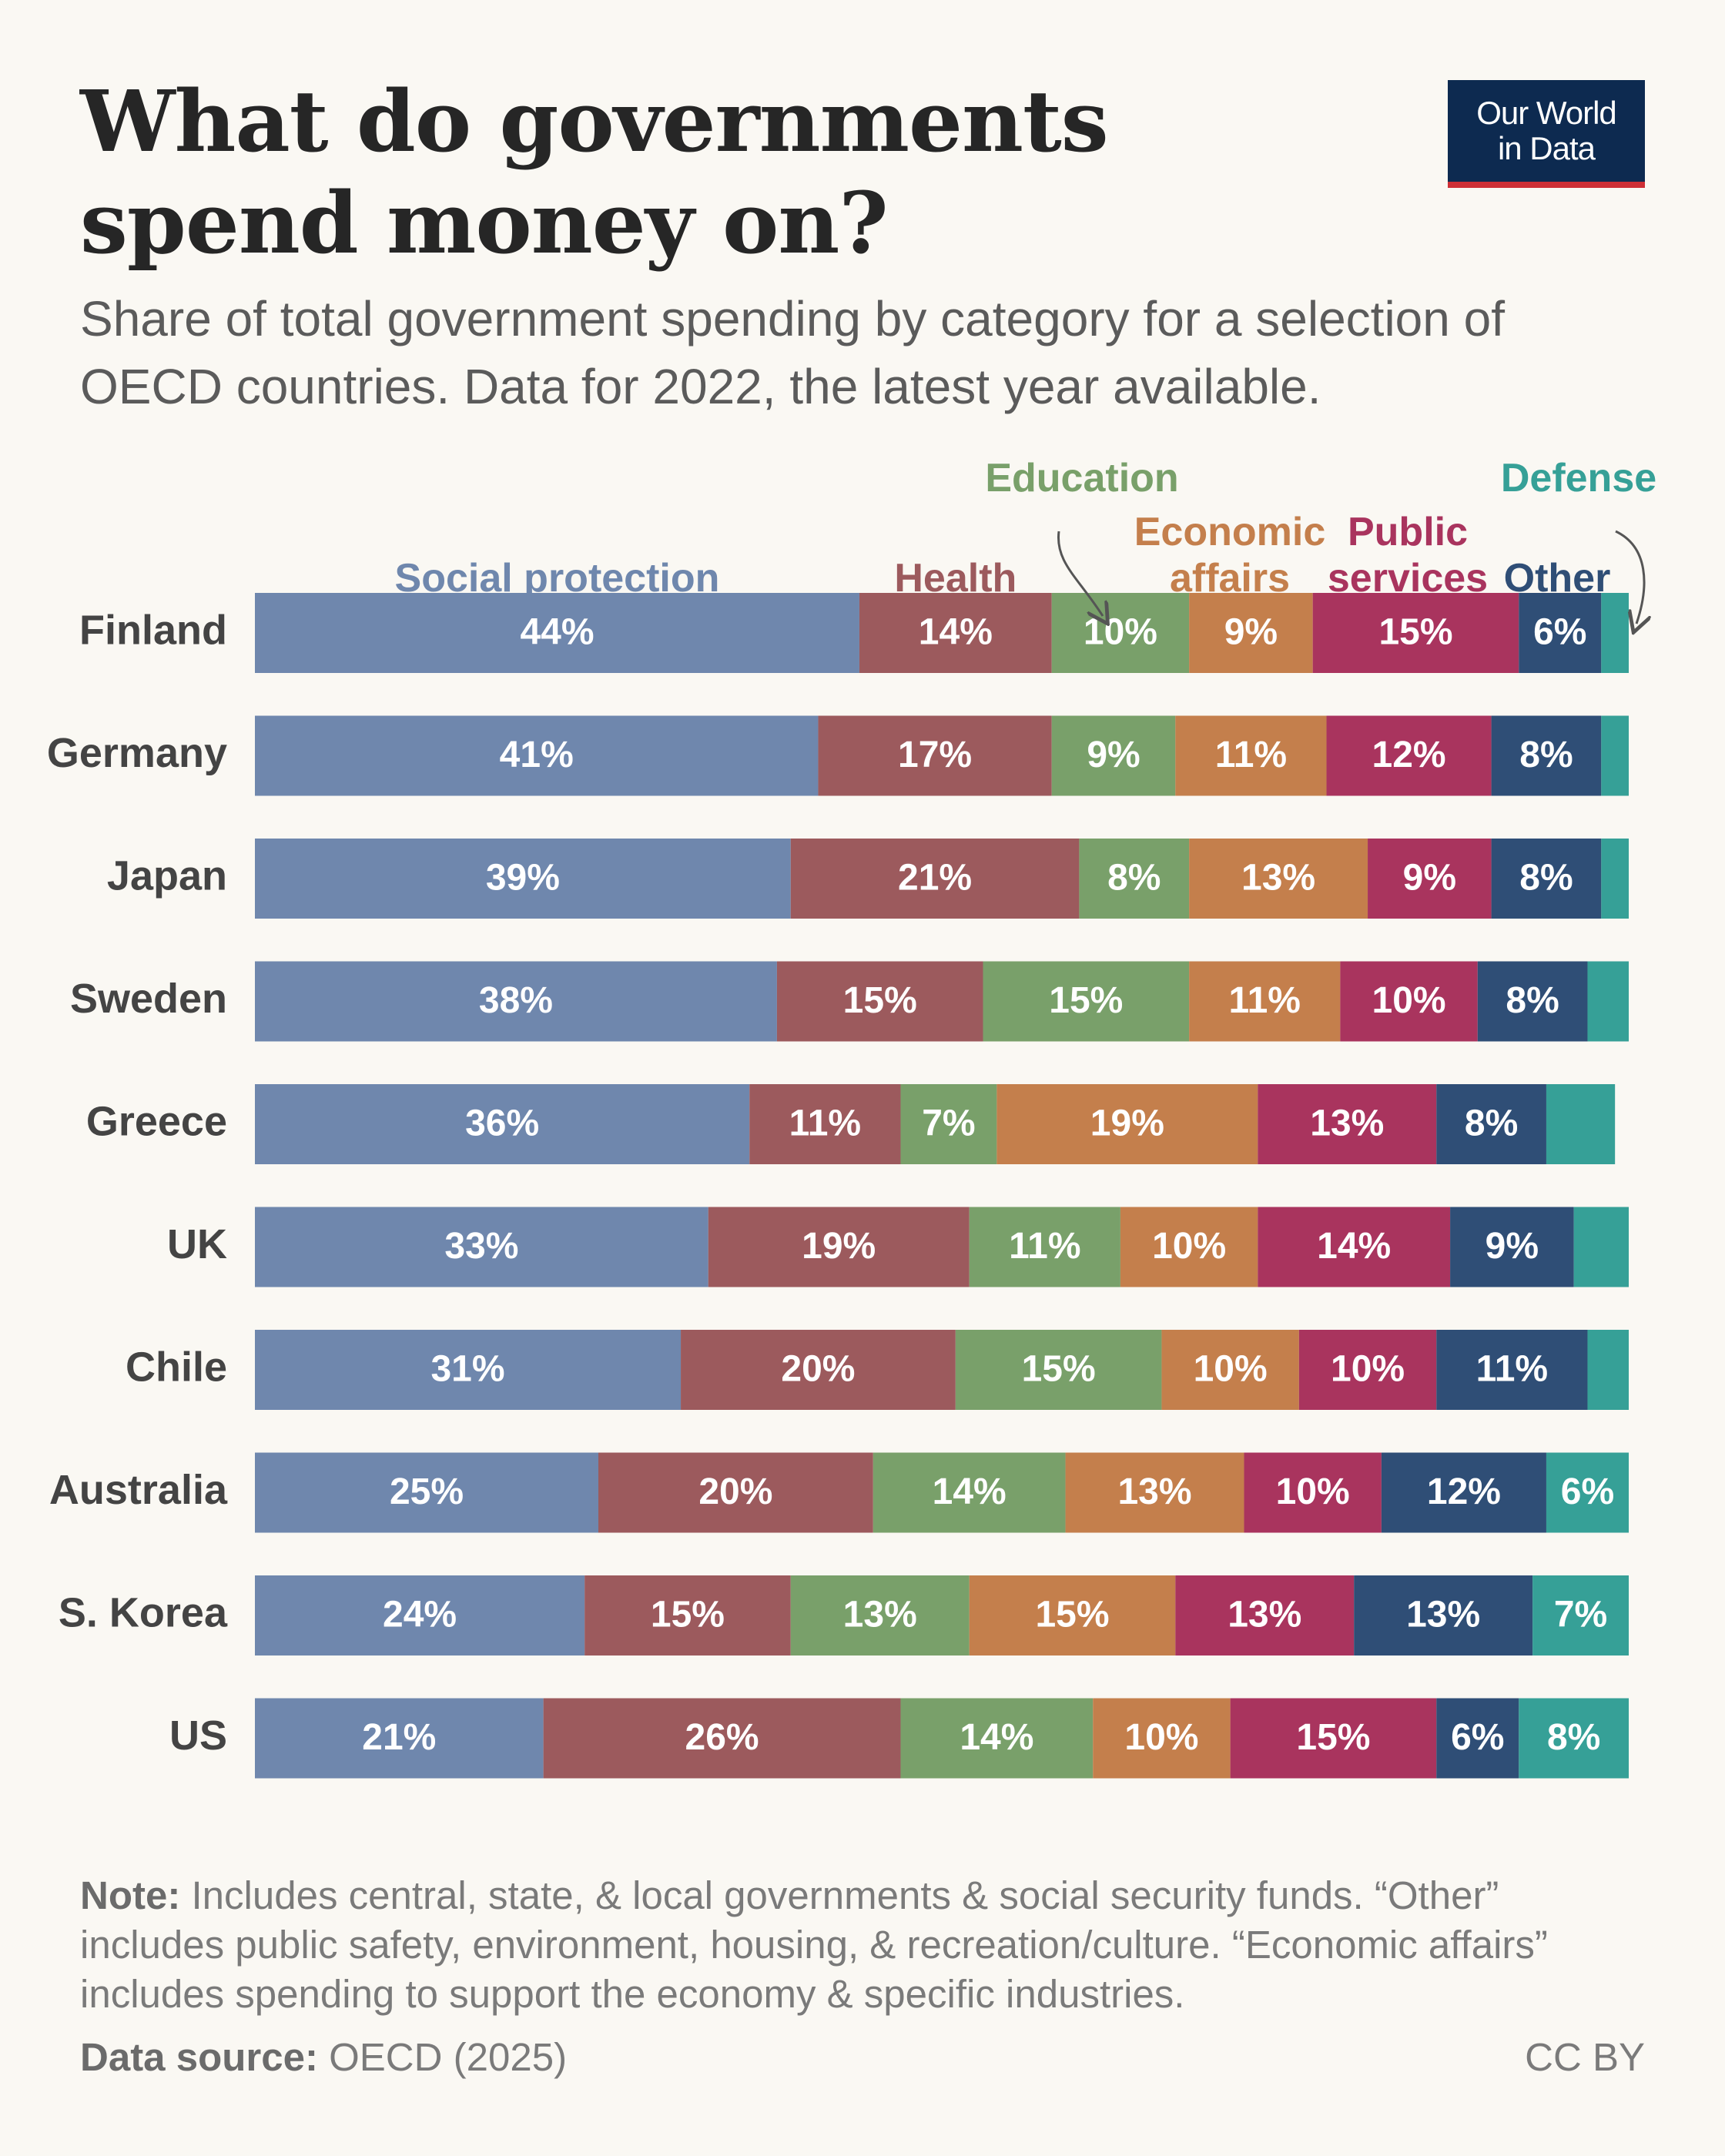 The width and height of the screenshot is (1725, 2156). I want to click on bar-chile-public-services, so click(1367, 1370).